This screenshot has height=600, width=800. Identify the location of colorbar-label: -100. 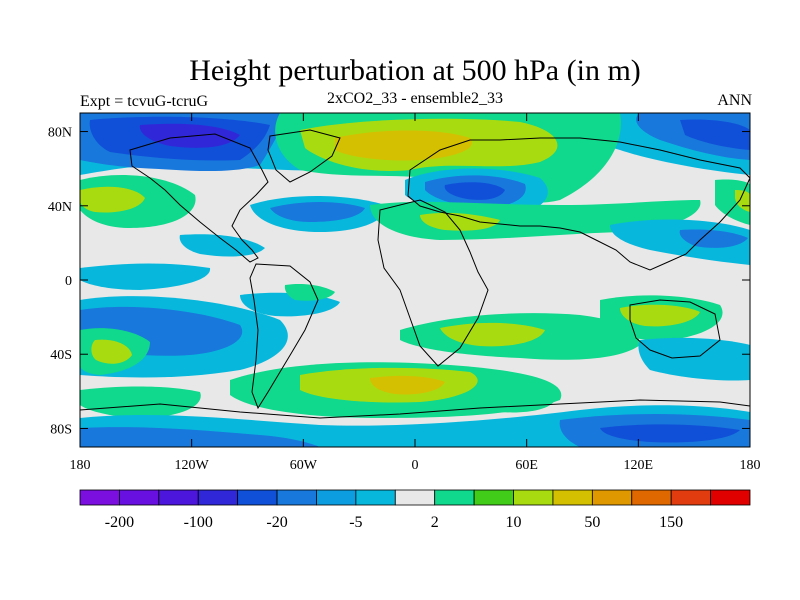
(198, 522).